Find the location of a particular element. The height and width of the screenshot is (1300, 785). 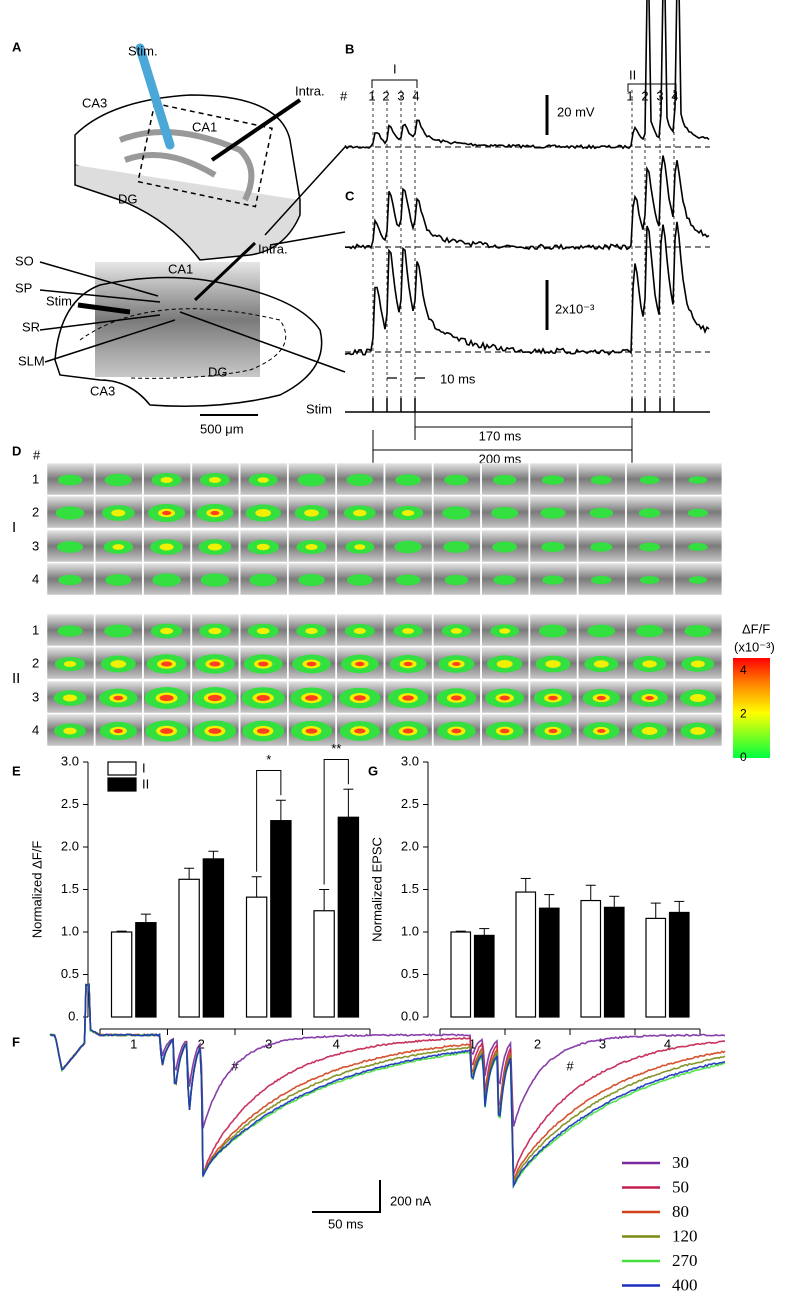

scale-label: 50 ms is located at coordinates (346, 1223).